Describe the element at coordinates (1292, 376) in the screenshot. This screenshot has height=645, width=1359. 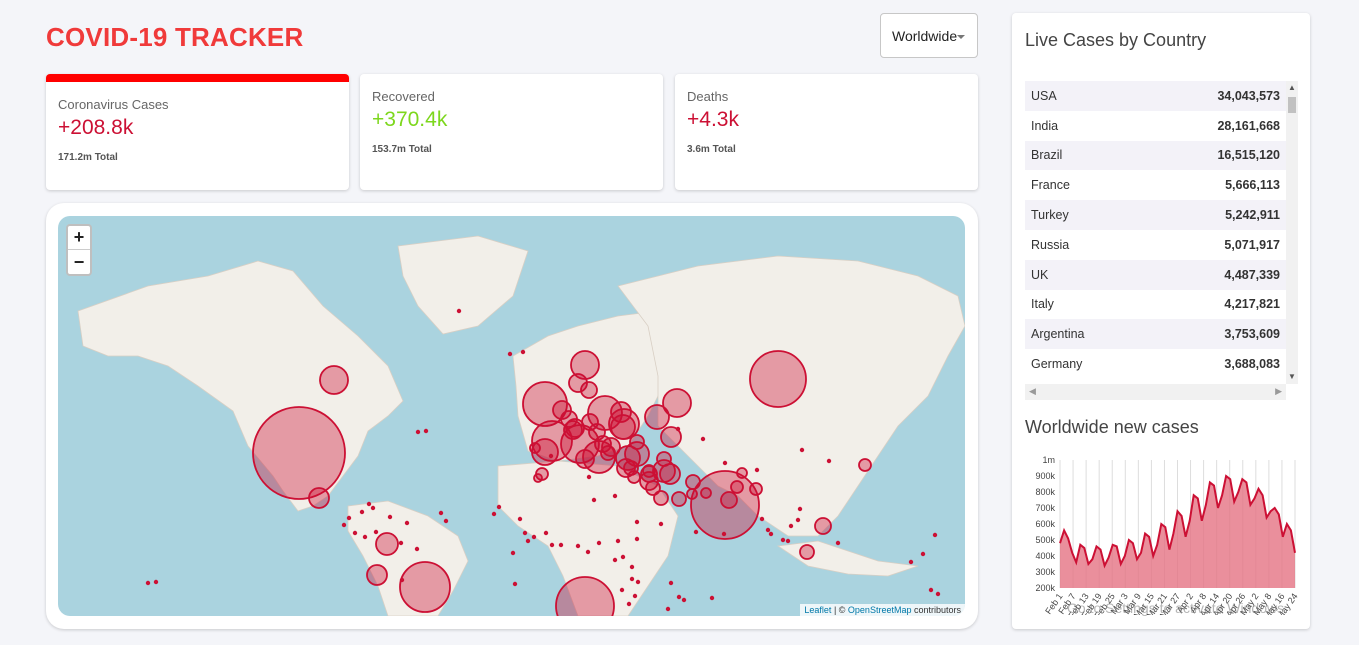
I see `scroll-down-icon: ▼` at that location.